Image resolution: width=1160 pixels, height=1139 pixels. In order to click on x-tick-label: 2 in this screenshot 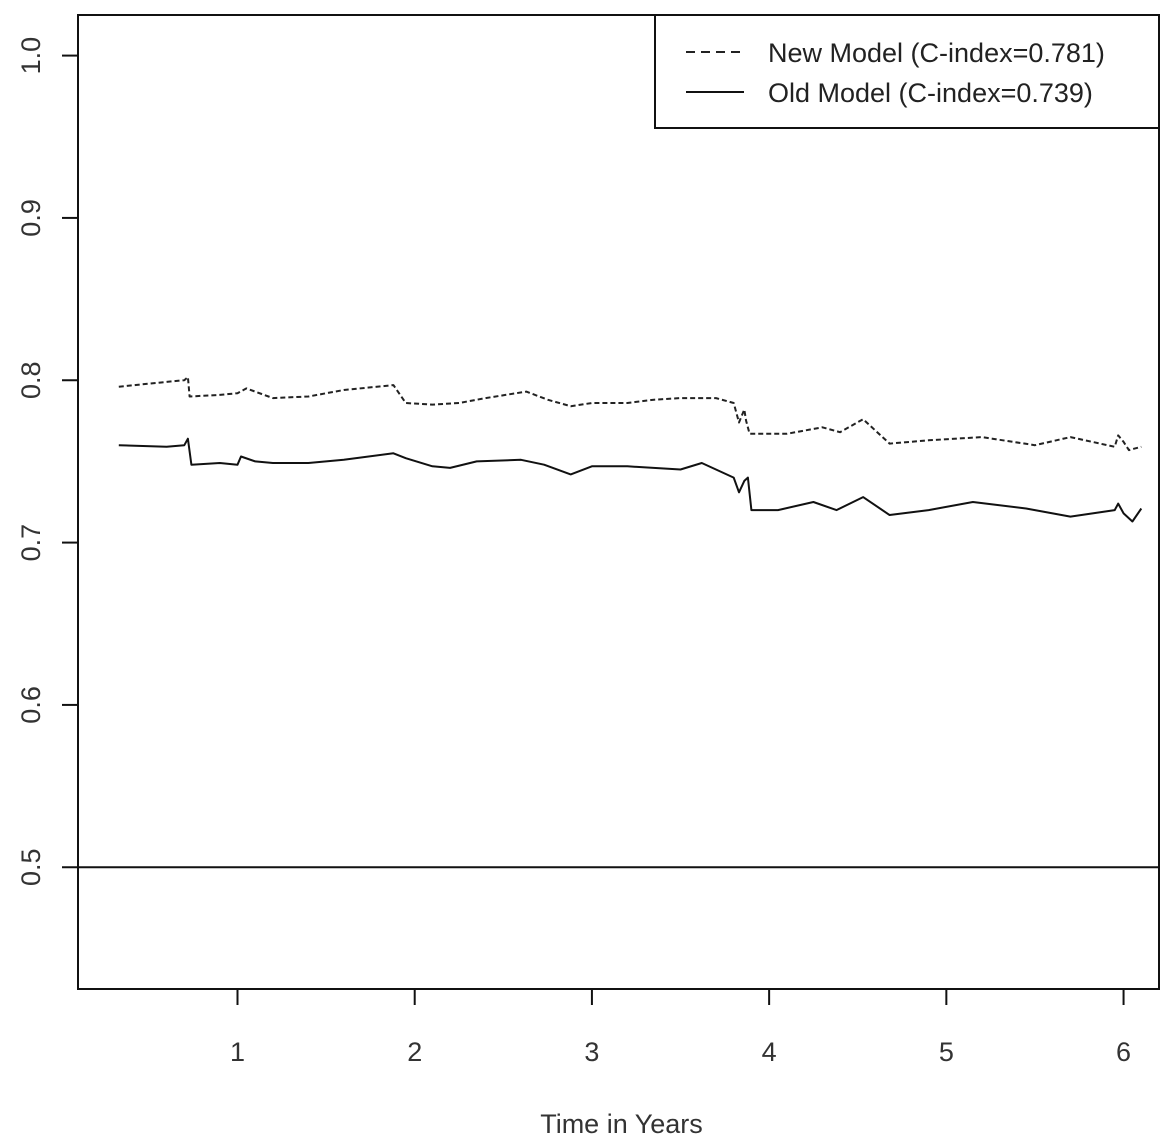, I will do `click(414, 1052)`.